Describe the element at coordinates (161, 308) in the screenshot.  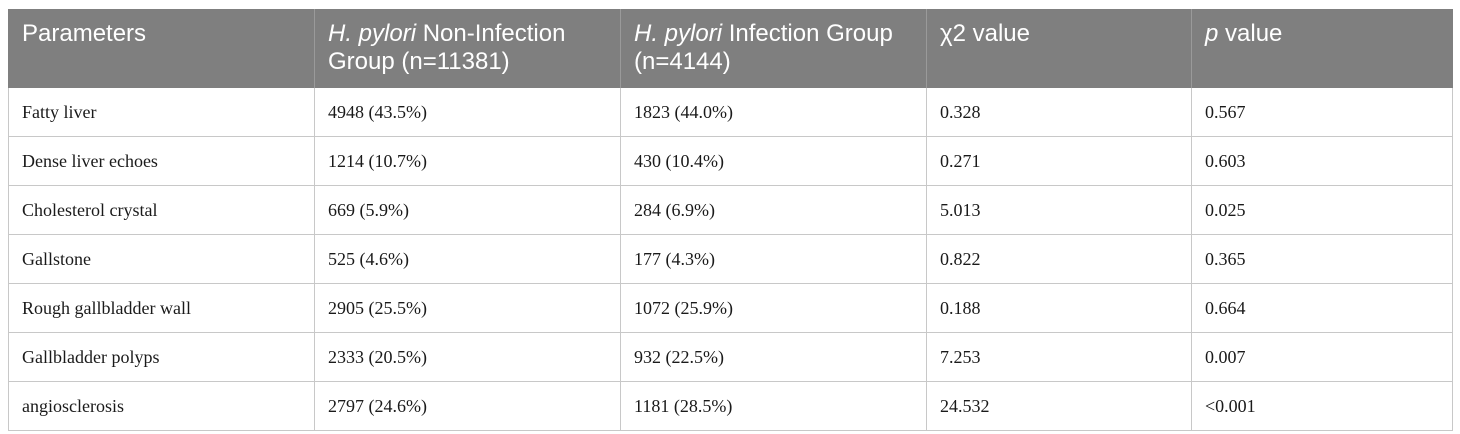
I see `cell-parameter: Rough gallbladder wall` at that location.